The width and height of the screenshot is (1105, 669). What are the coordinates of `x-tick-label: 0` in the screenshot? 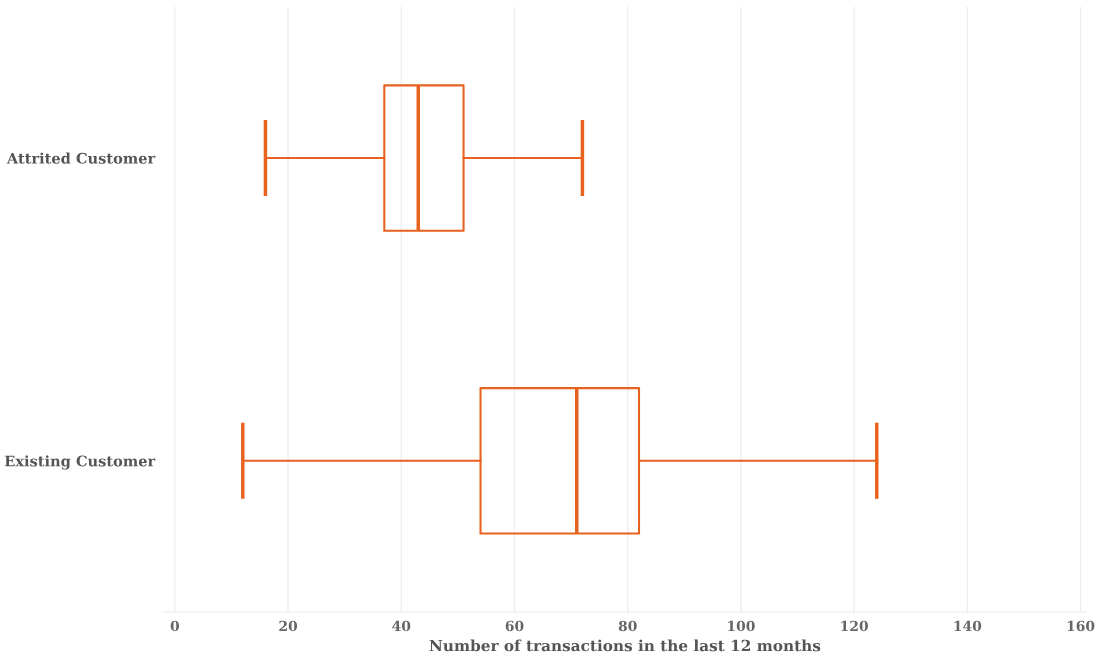 It's located at (175, 626).